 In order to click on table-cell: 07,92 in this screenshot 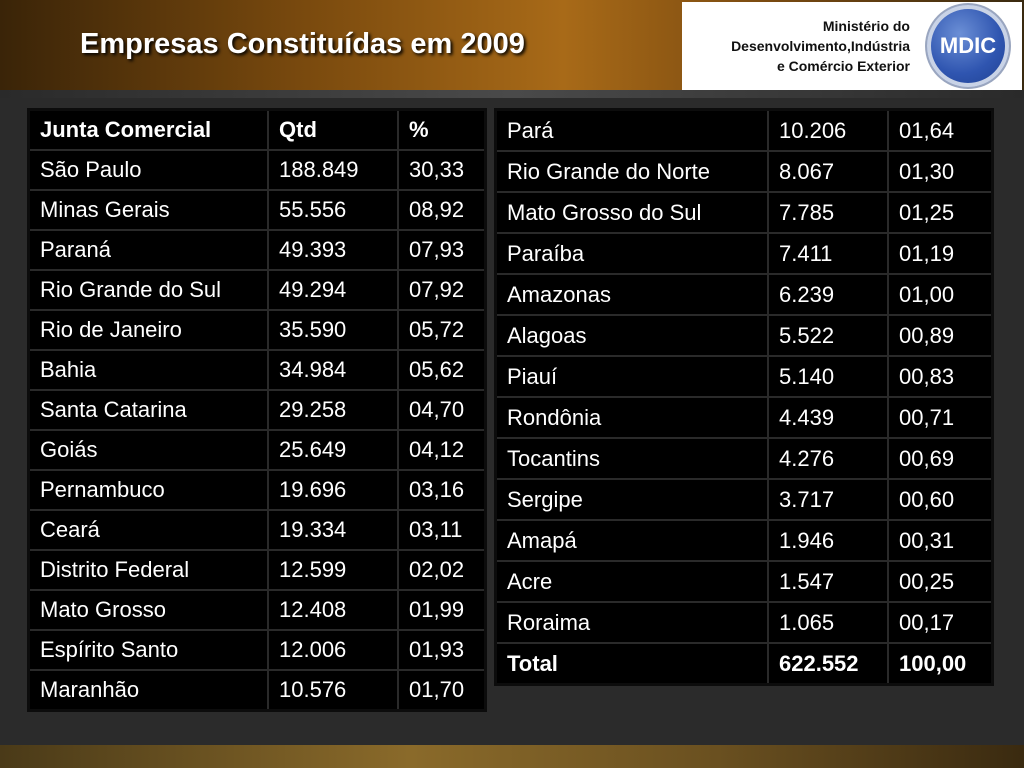, I will do `click(442, 290)`.